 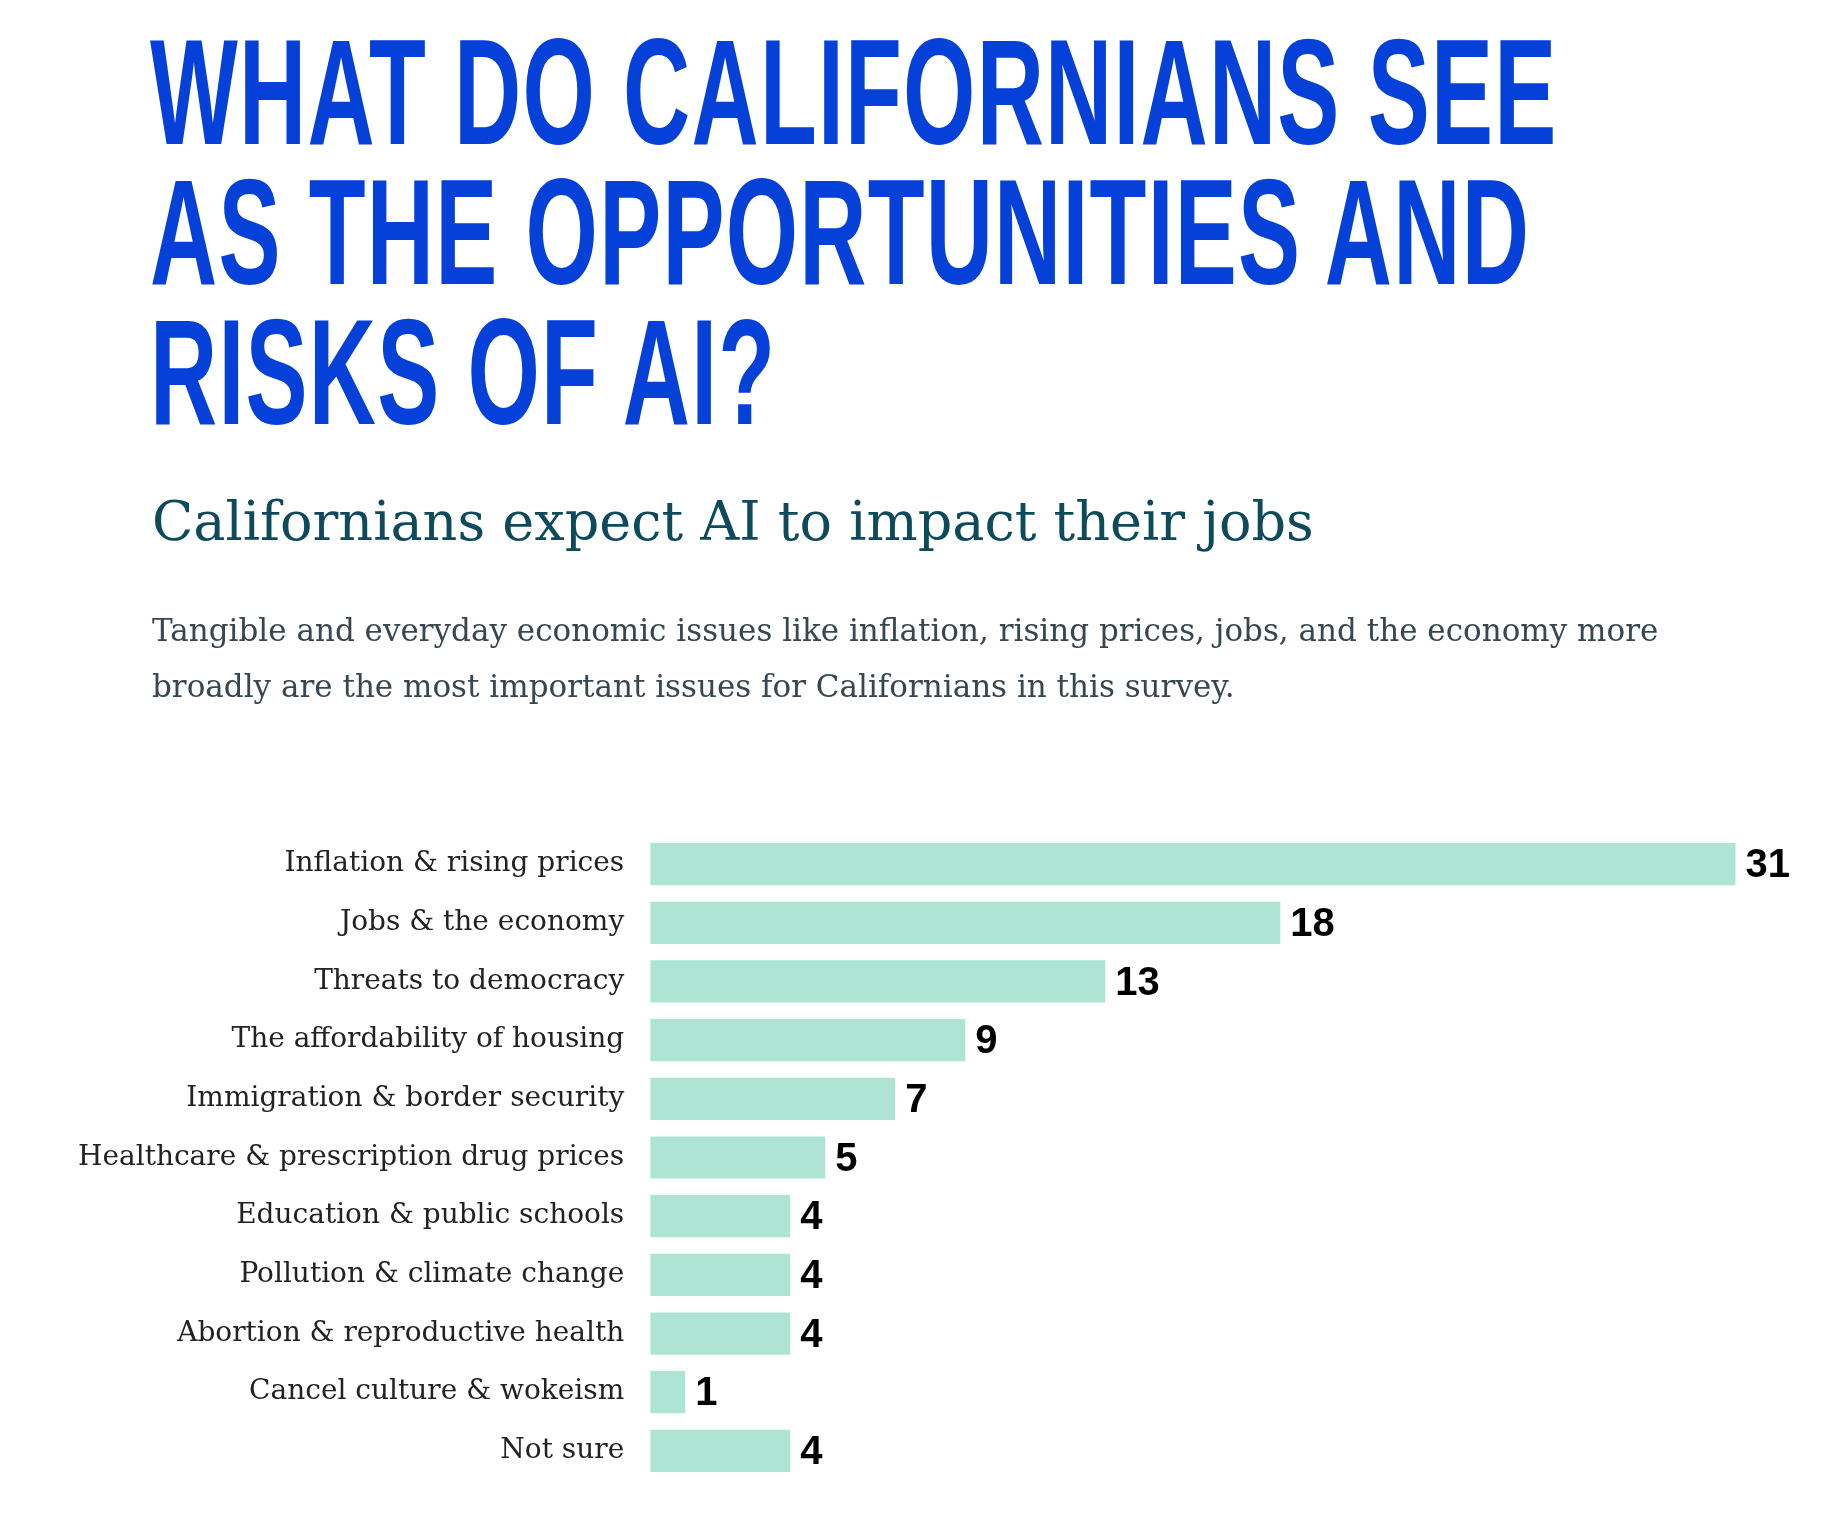 I want to click on y-tick-label: Healthcare & prescription drug prices, so click(x=351, y=1155).